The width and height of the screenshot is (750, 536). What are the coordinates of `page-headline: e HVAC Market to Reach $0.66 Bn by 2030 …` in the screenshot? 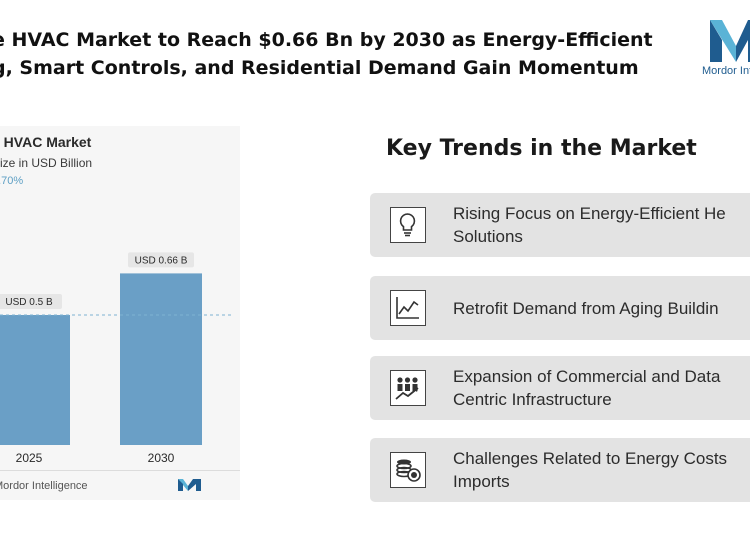 It's located at (346, 54).